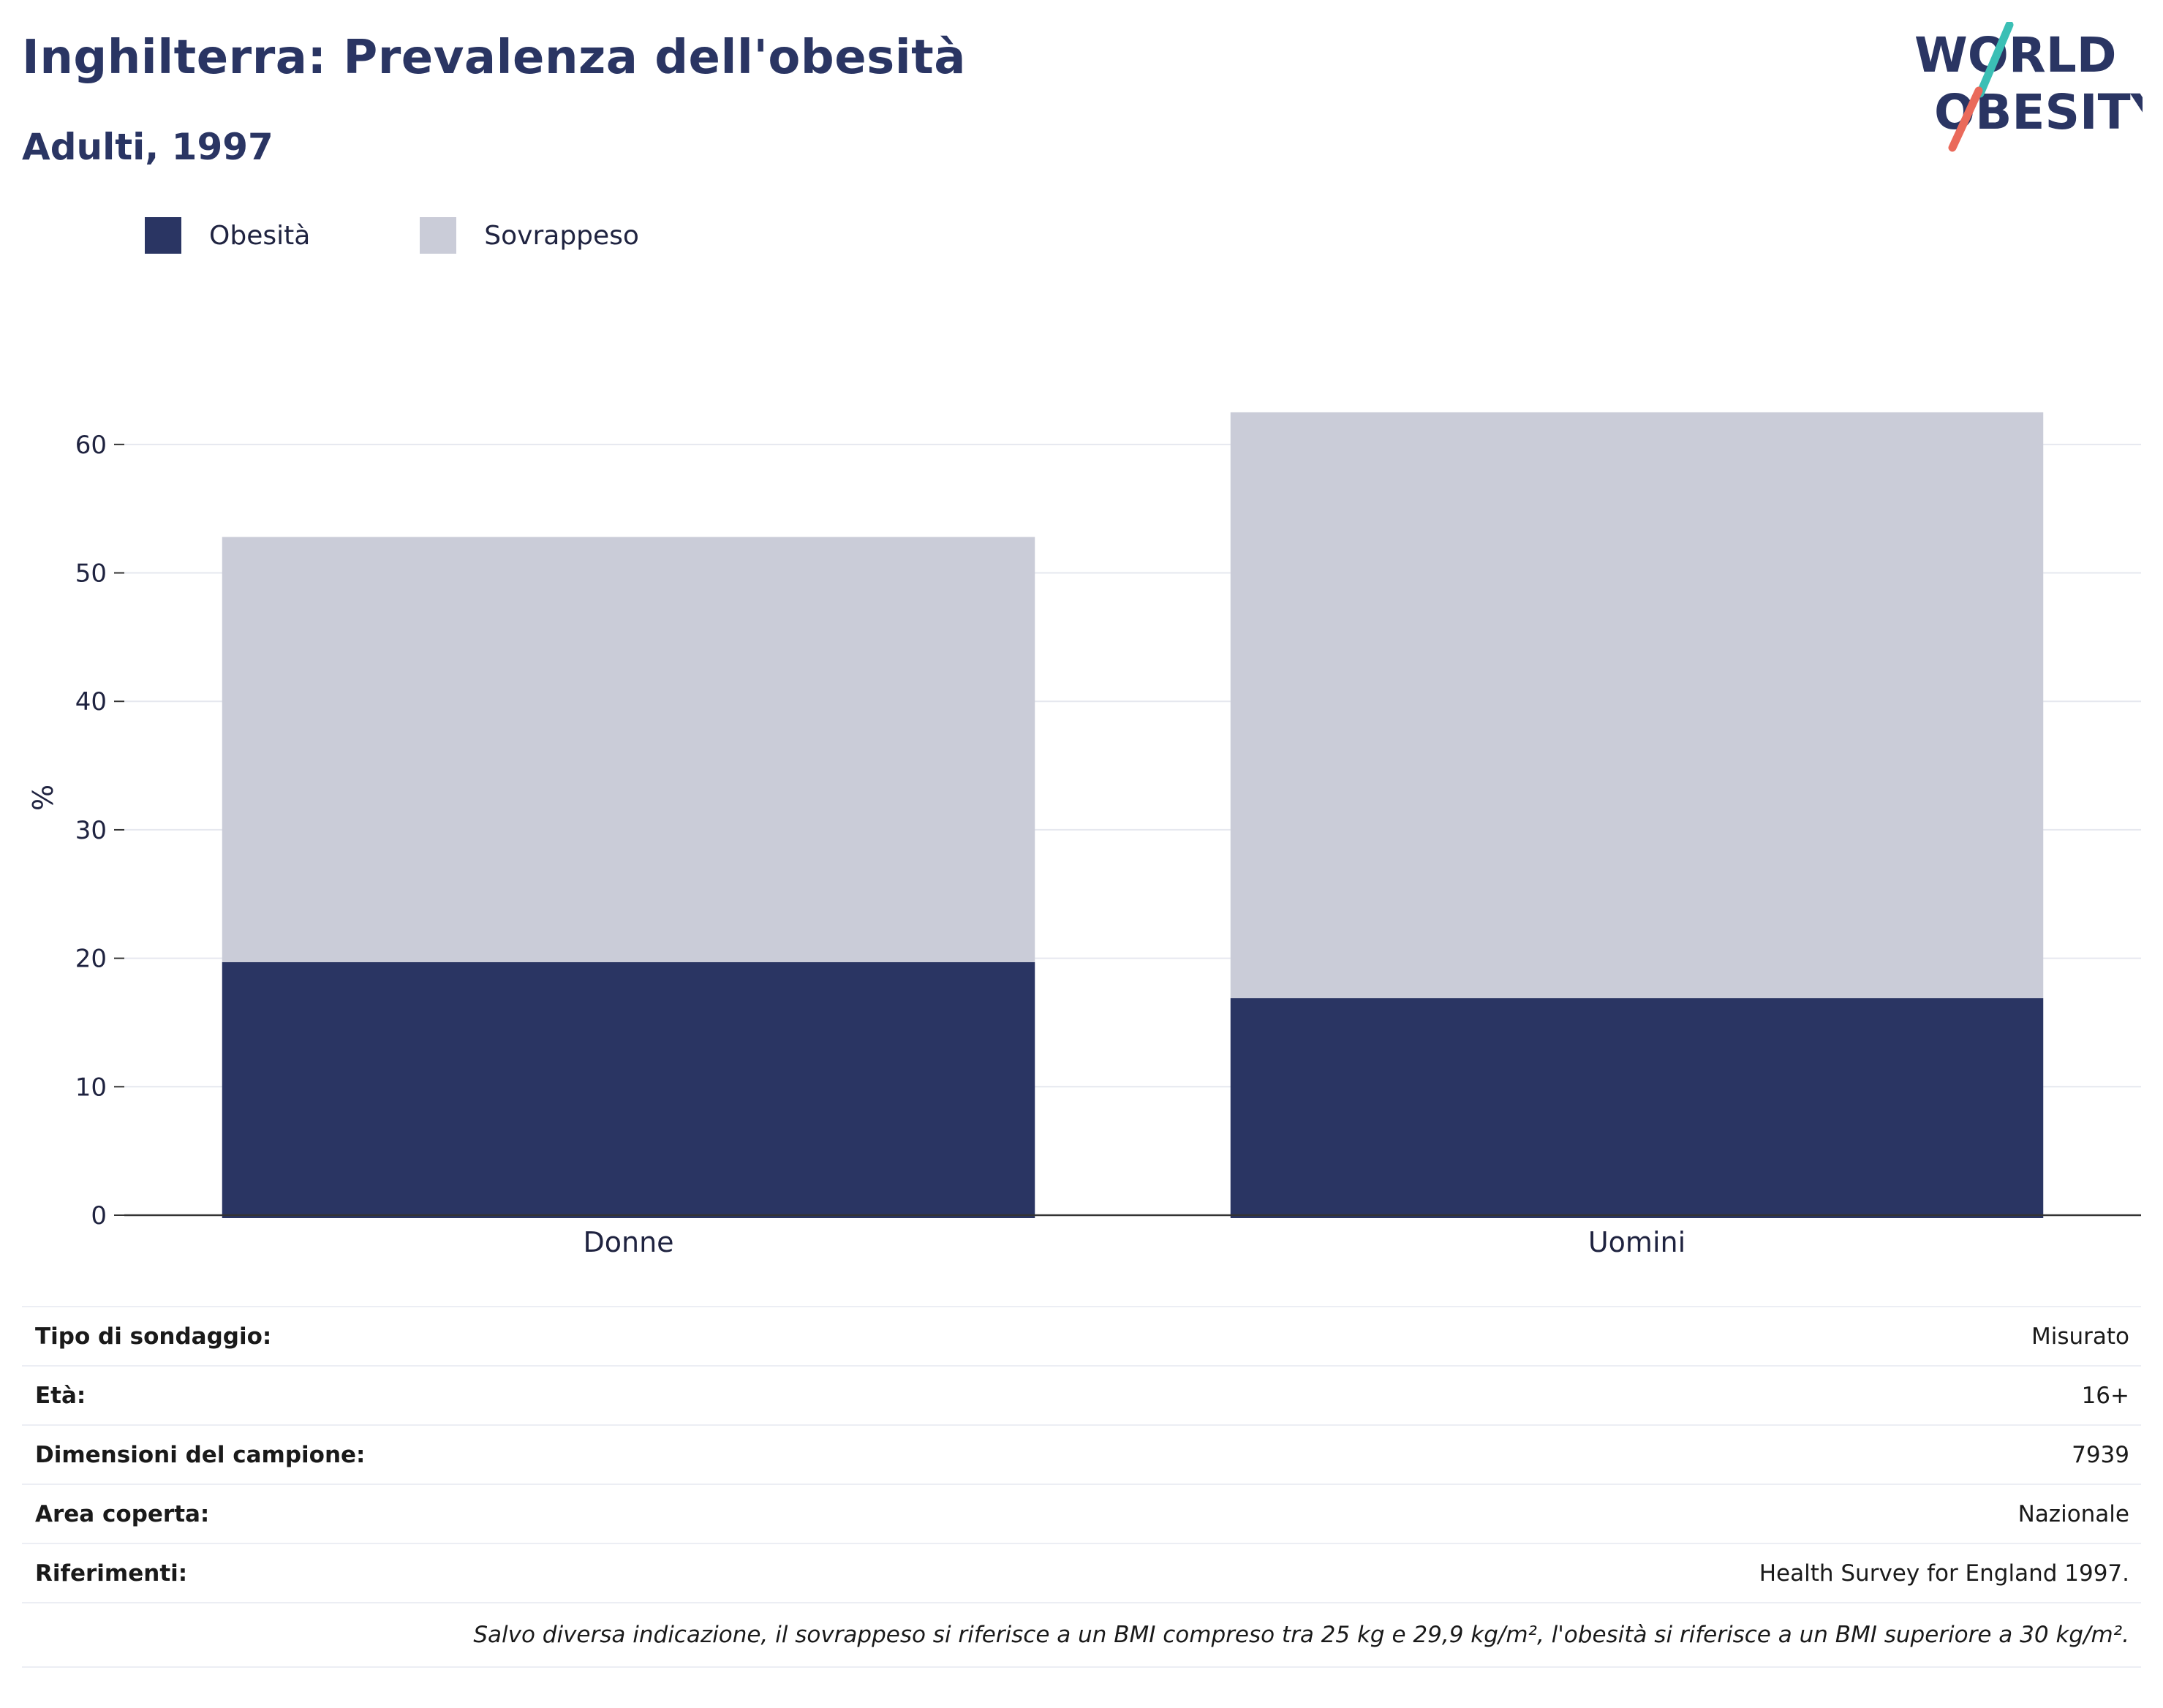 This screenshot has width=2163, height=1708. Describe the element at coordinates (1966, 119) in the screenshot. I see `logo-coral-slash` at that location.